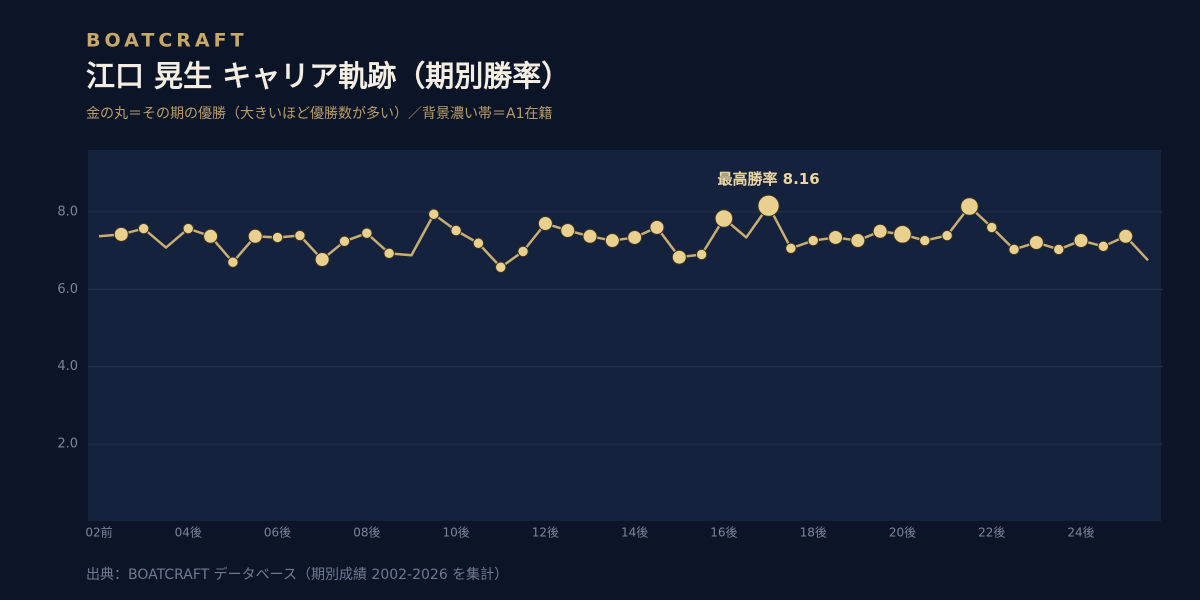  I want to click on max-annotation: 最高勝率 8.16, so click(768, 179).